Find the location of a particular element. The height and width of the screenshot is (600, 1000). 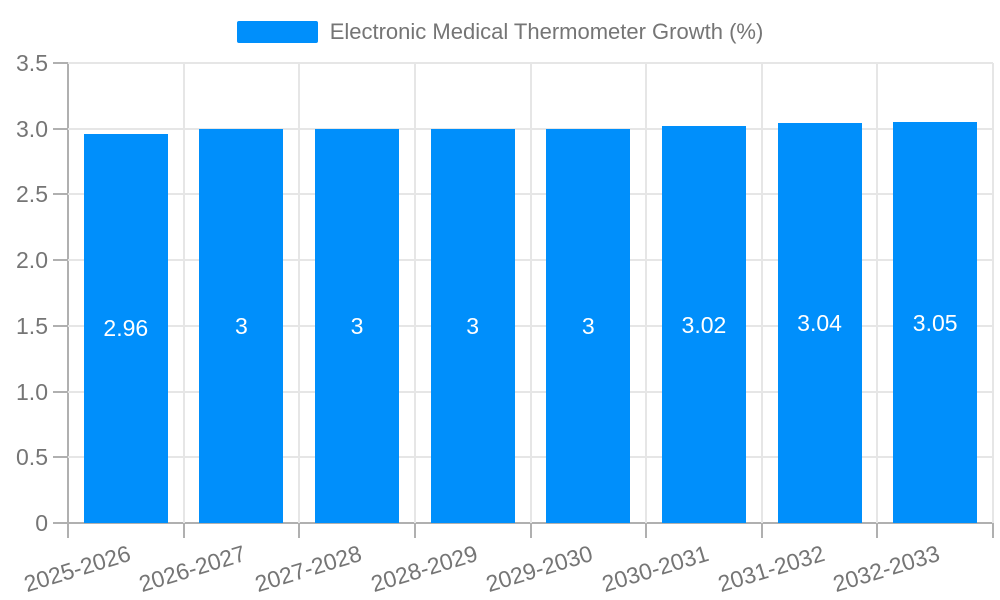

y-axis-label: 3.0 is located at coordinates (32, 128).